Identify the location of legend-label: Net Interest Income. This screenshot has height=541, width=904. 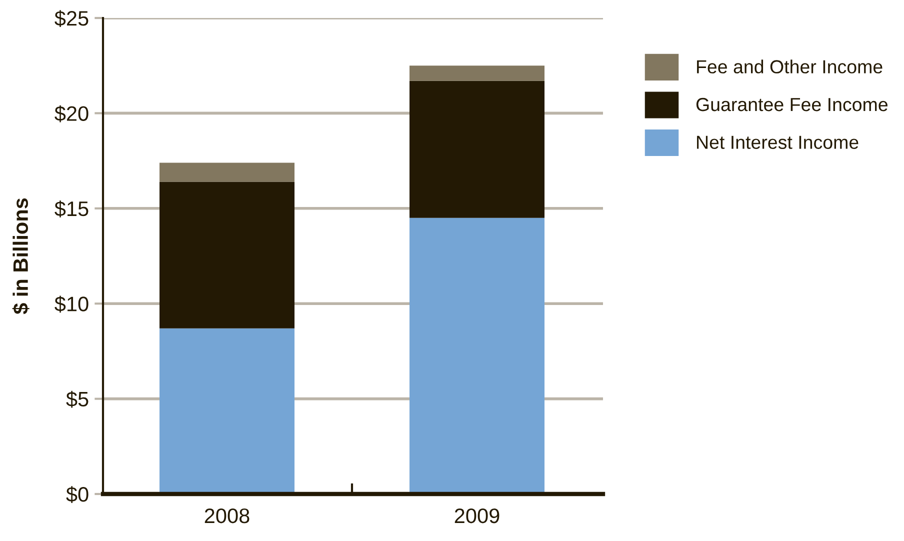
(777, 142).